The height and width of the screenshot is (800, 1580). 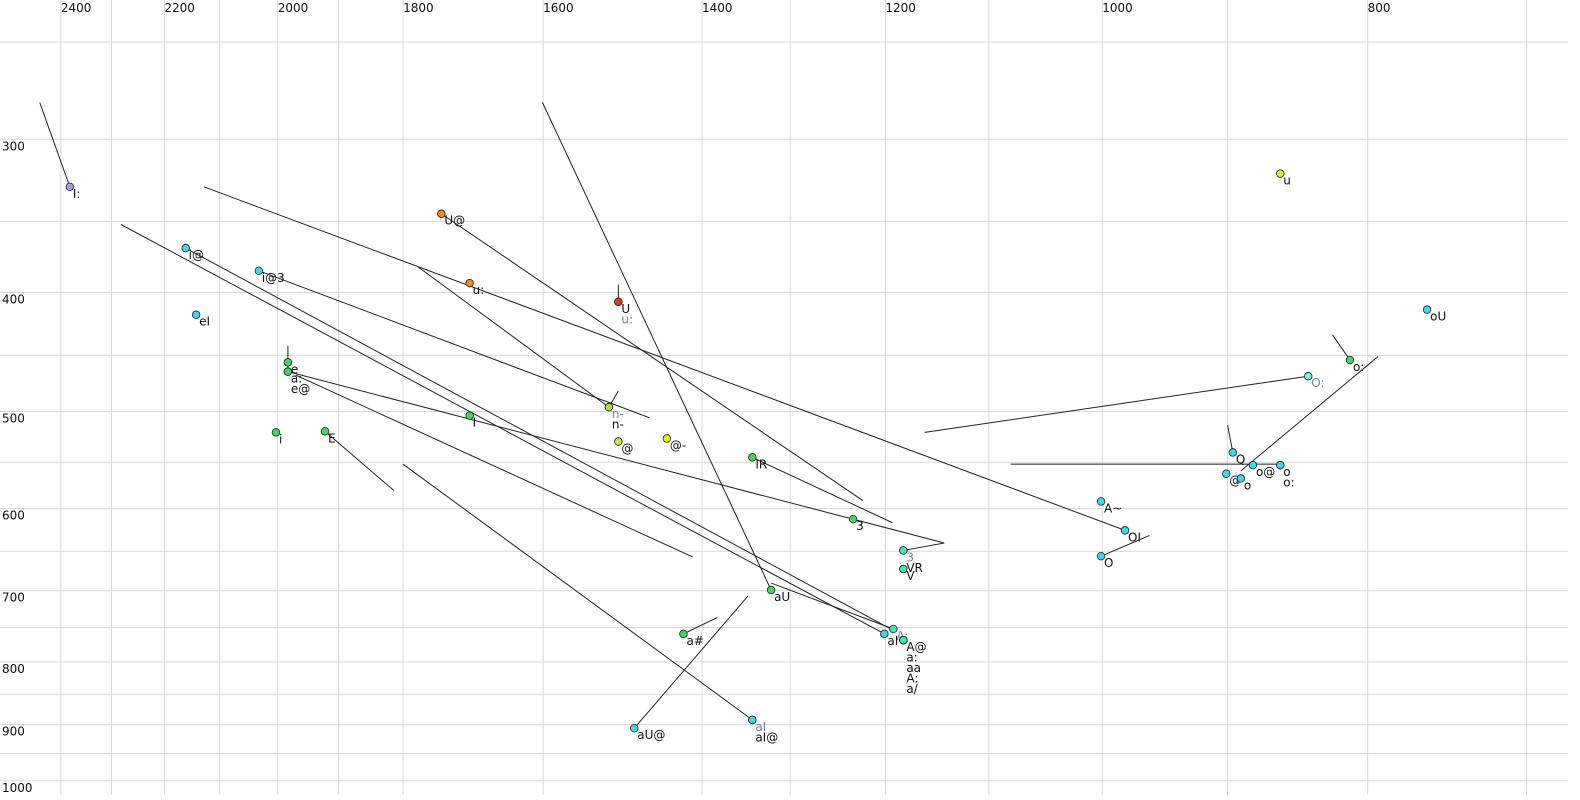 What do you see at coordinates (13, 732) in the screenshot?
I see `y-tick-label: 900` at bounding box center [13, 732].